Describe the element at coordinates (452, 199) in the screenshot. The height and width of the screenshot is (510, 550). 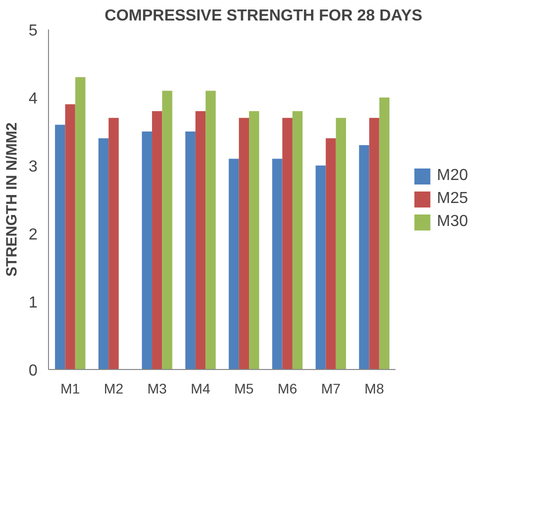
I see `legend-label: M25` at that location.